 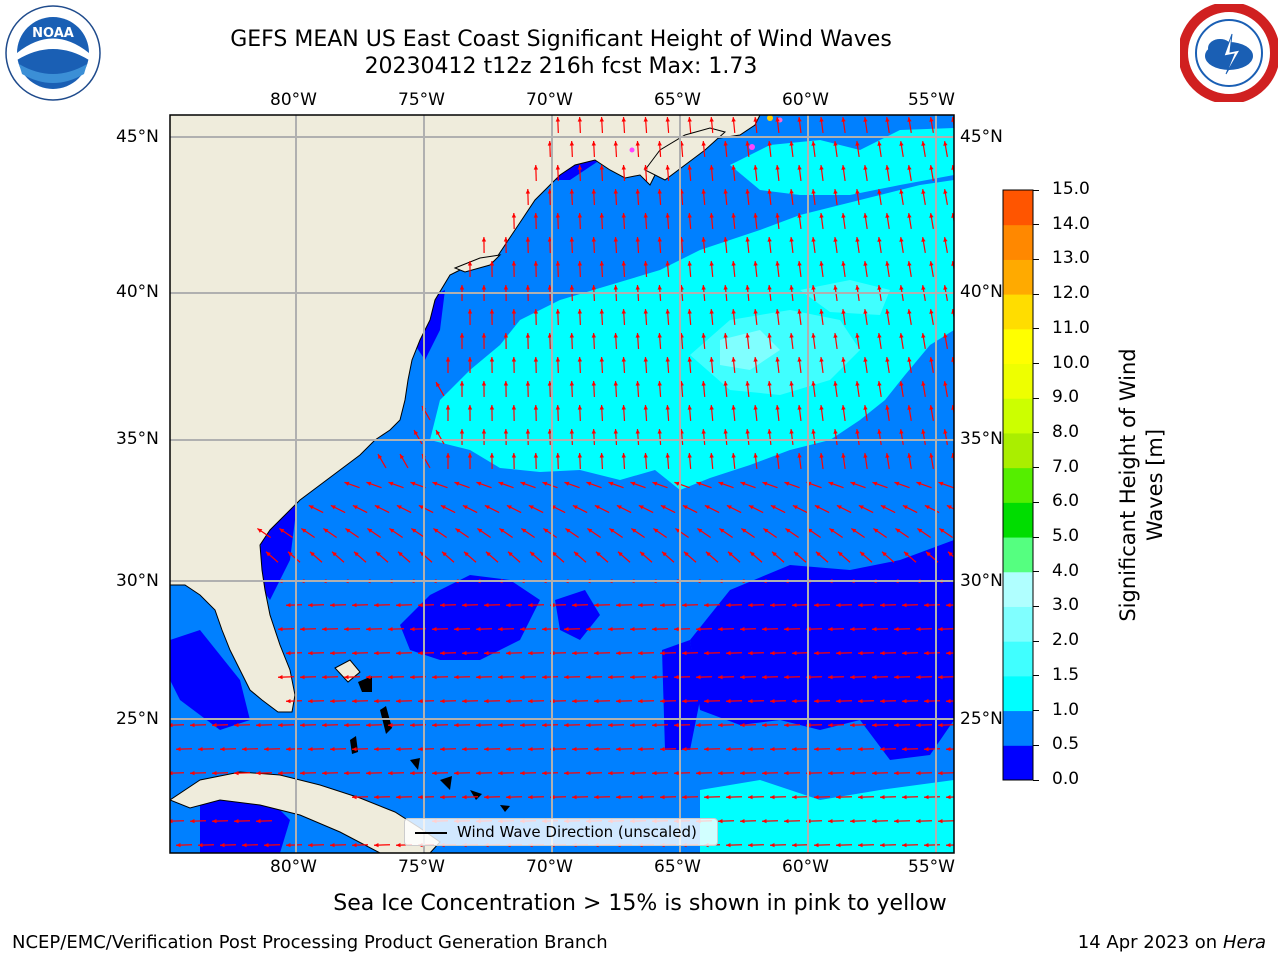 I want to click on lat-label-right: 30°N, so click(x=981, y=581).